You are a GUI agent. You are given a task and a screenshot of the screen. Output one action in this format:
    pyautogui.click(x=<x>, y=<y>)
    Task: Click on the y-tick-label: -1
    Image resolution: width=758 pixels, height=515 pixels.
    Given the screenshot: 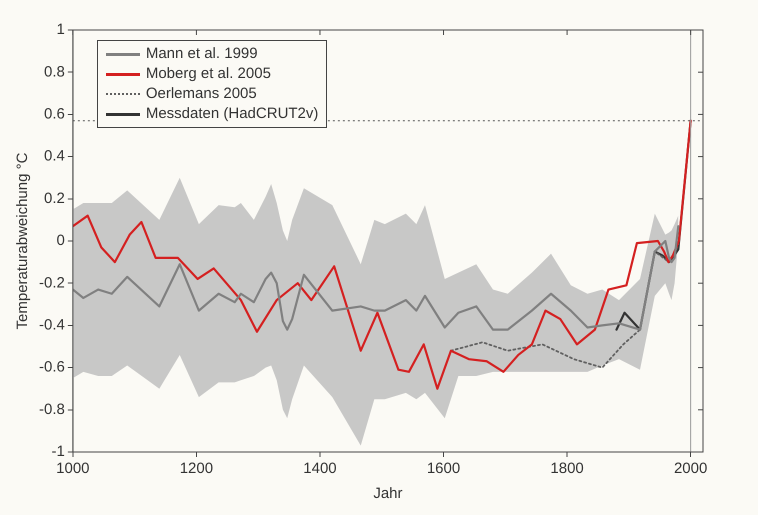 What is the action you would take?
    pyautogui.click(x=58, y=451)
    